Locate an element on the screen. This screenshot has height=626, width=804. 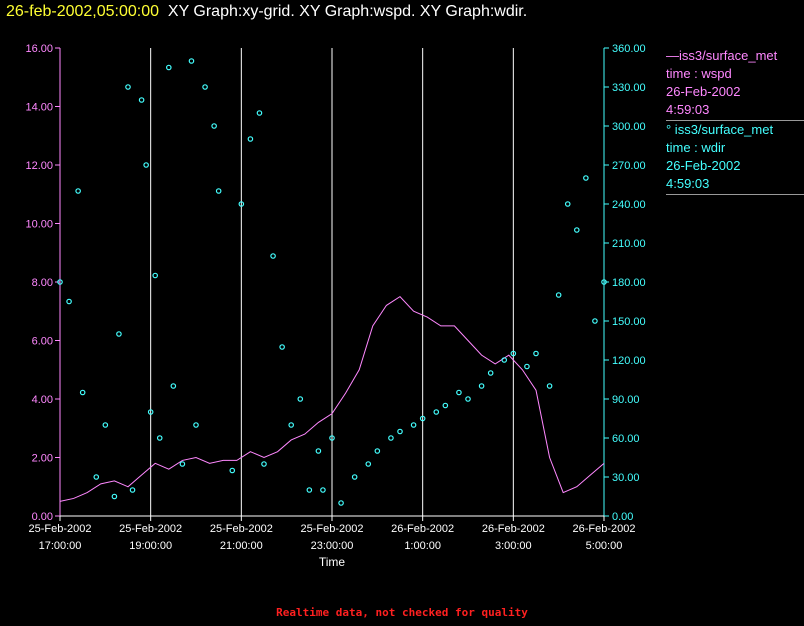
y-right-tick-label: 360.00 is located at coordinates (629, 49).